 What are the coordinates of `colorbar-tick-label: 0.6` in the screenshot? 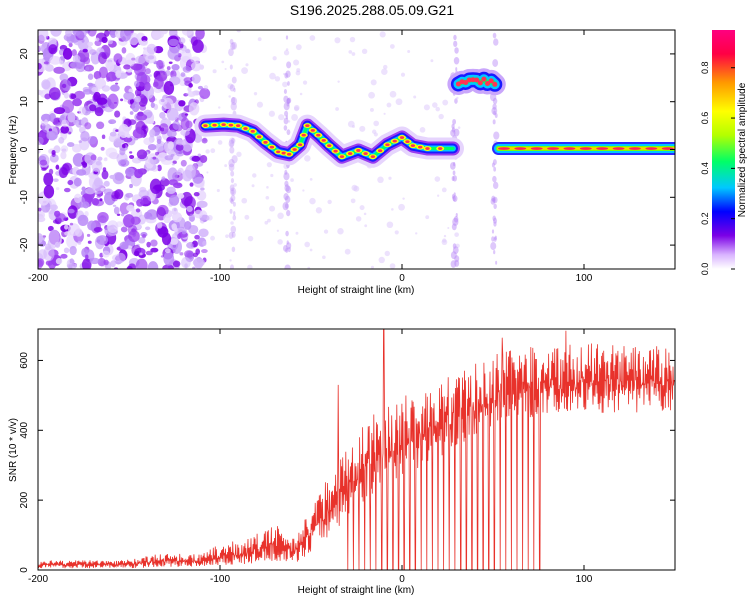 It's located at (705, 118).